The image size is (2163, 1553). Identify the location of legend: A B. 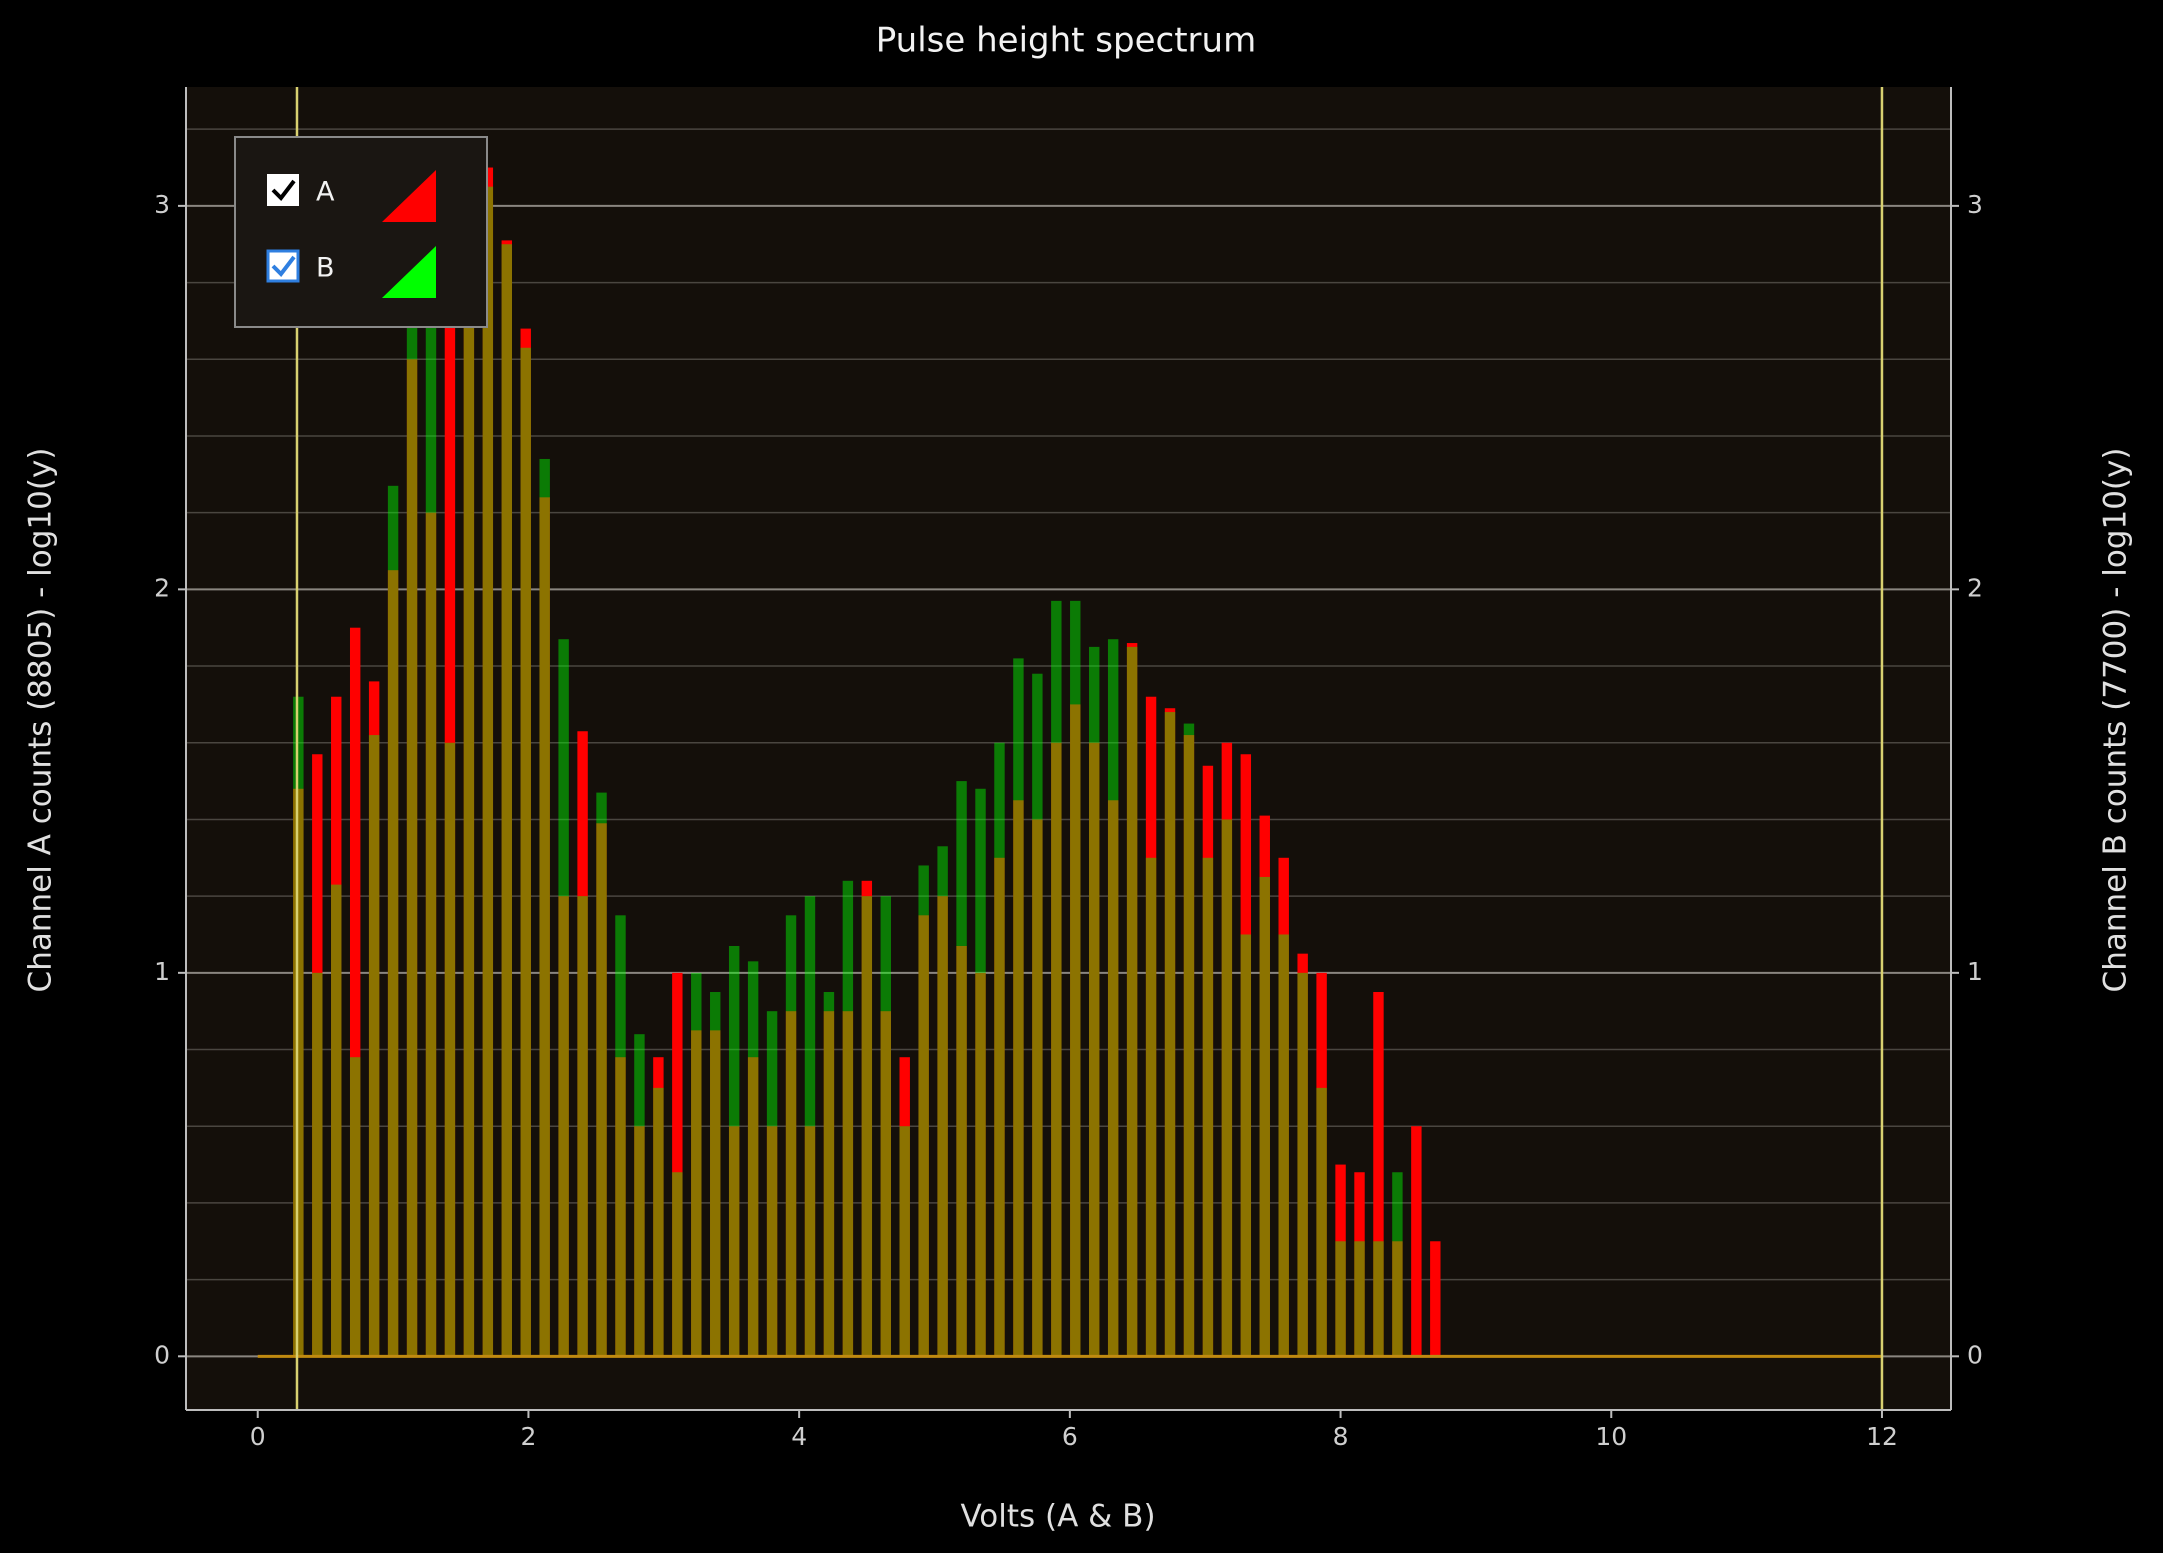
(361, 232).